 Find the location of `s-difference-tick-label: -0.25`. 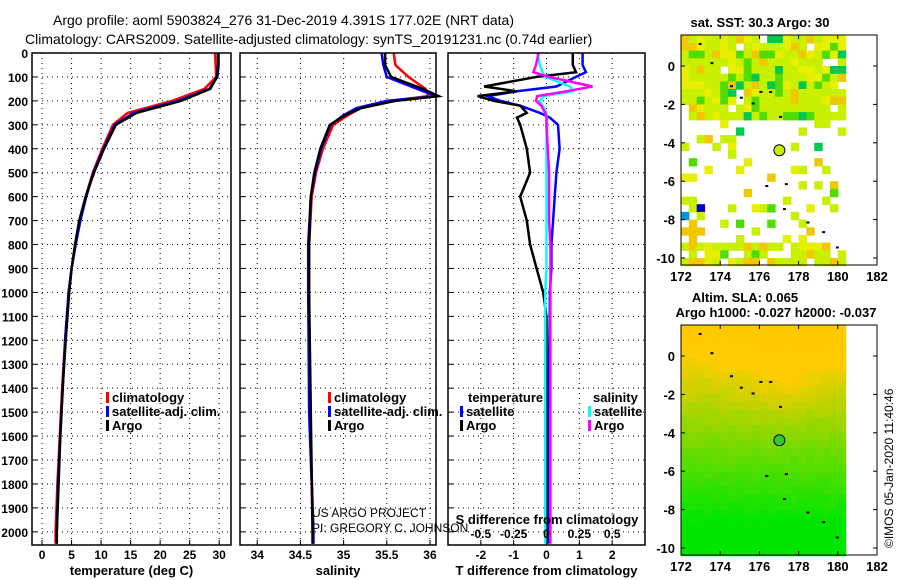

s-difference-tick-label: -0.25 is located at coordinates (514, 534).